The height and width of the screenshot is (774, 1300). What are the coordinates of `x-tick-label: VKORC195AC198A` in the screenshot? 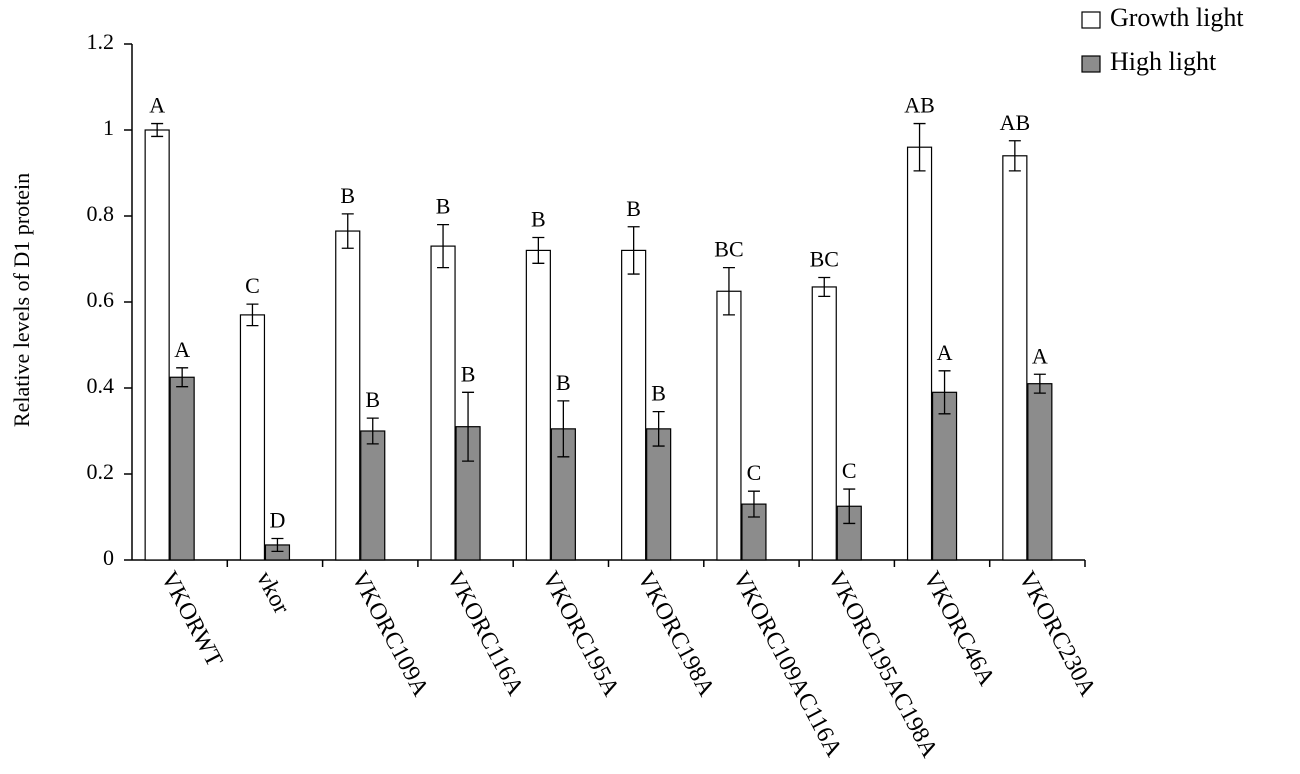 It's located at (883, 664).